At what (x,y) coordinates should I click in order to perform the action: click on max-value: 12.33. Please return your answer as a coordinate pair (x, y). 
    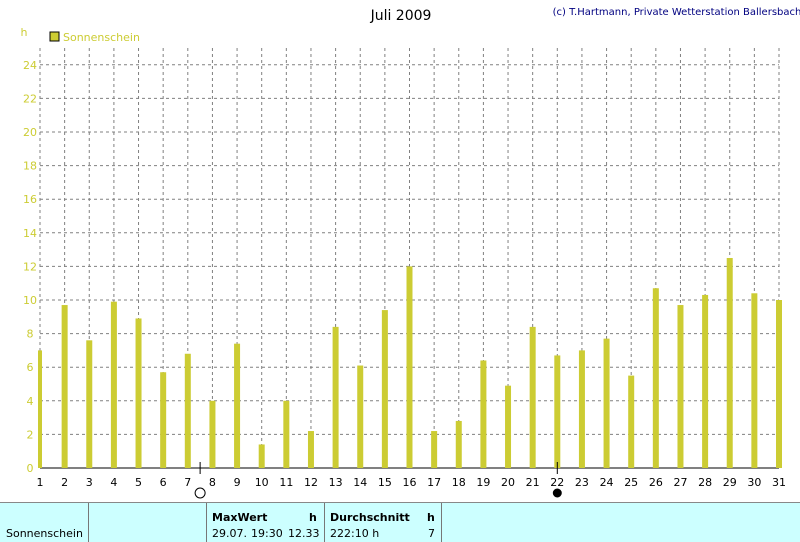
    Looking at the image, I should click on (304, 533).